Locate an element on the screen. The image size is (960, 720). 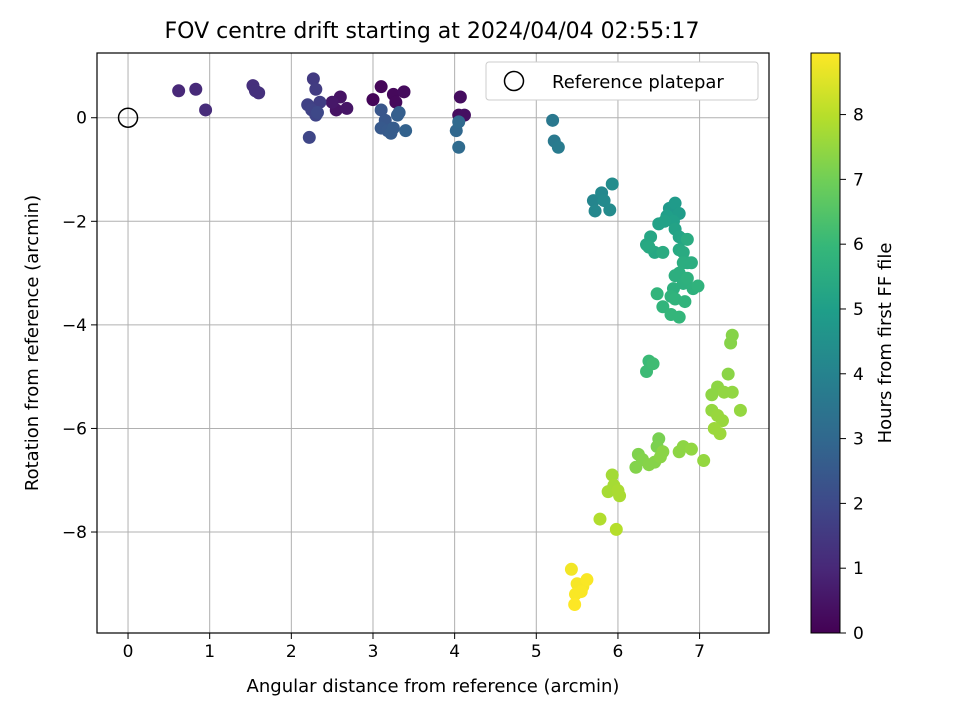
colorbar-tick-label: 0 is located at coordinates (858, 634).